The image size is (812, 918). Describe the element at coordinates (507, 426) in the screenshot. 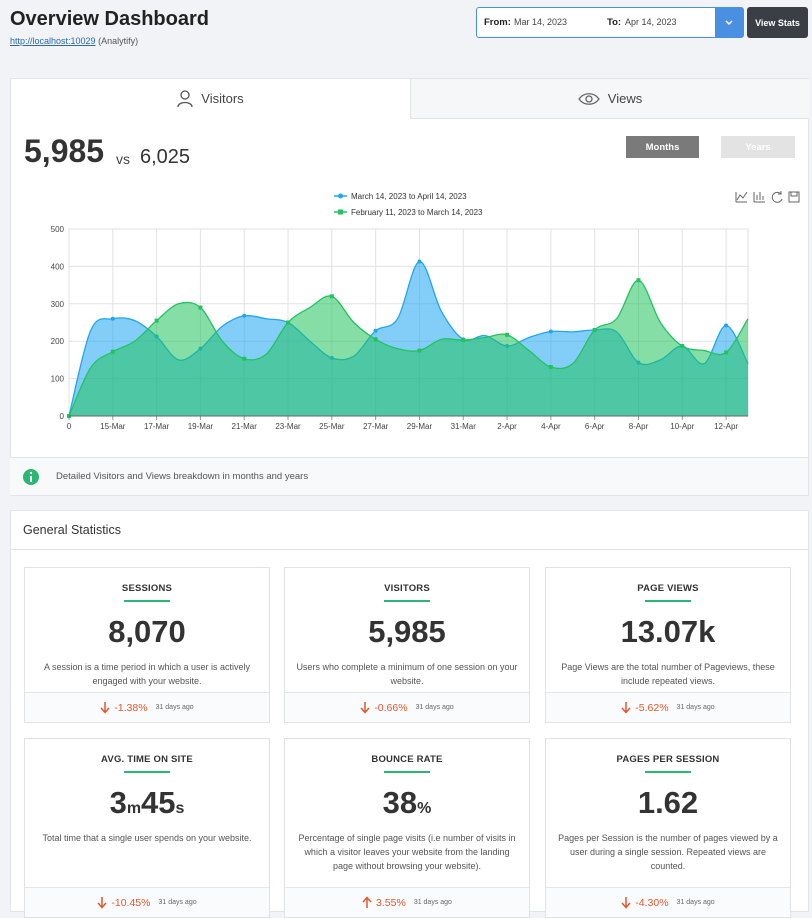

I see `x-tick-label: 2-Apr` at that location.